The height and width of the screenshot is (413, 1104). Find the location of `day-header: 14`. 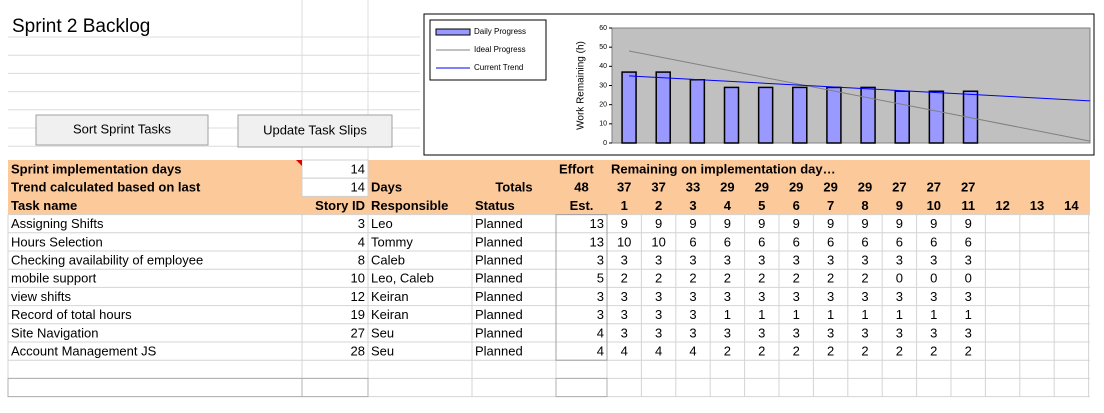

day-header: 14 is located at coordinates (1071, 205).